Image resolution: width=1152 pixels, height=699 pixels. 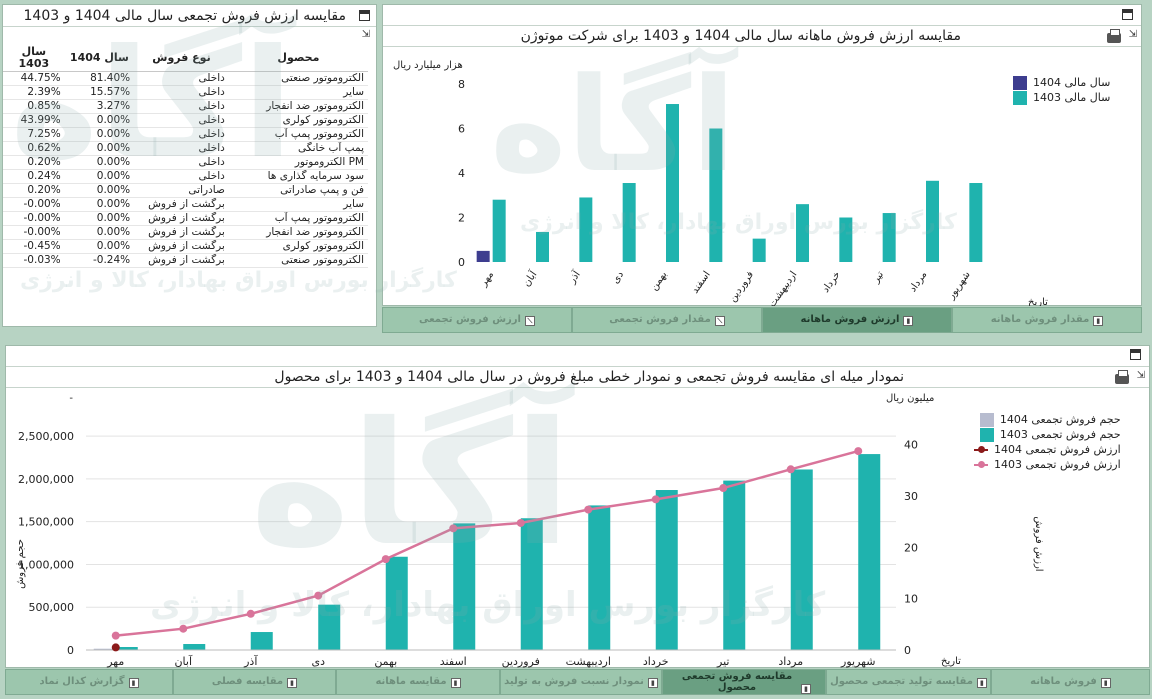 What do you see at coordinates (34, 190) in the screenshot?
I see `cell-1403: 0.20%` at bounding box center [34, 190].